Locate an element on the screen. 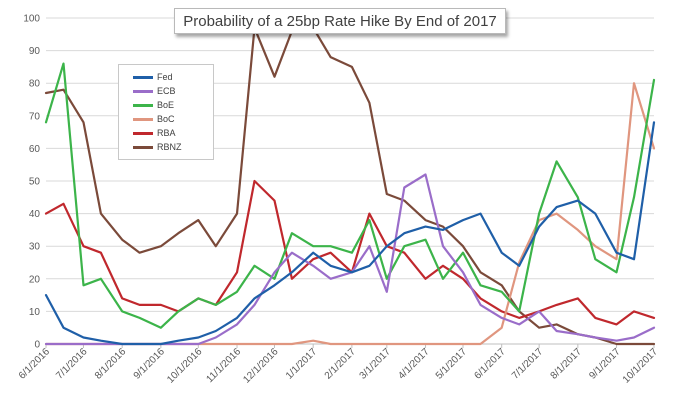 The height and width of the screenshot is (415, 680). legend-label: RBA is located at coordinates (166, 133).